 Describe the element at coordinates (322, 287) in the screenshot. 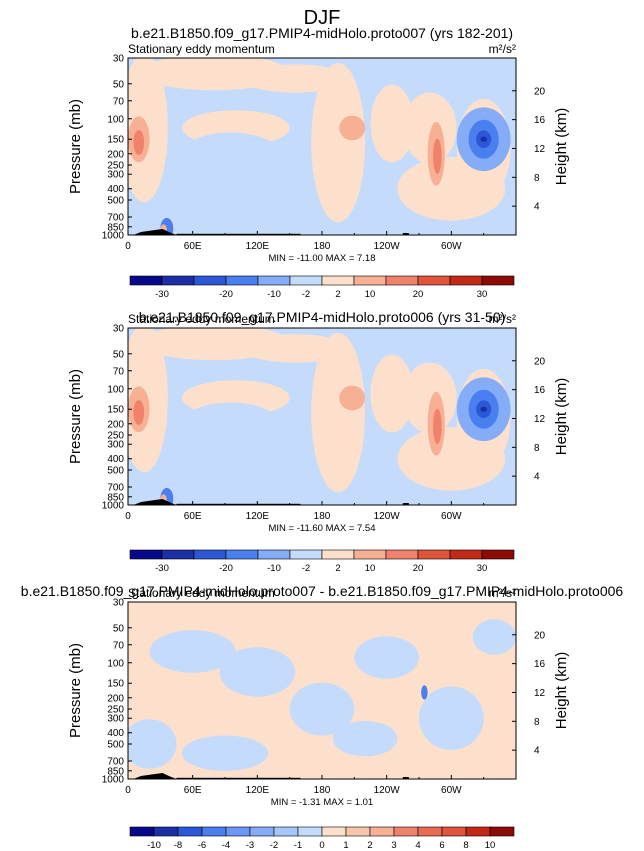

I see `colorbar: -30 -20 -10 -2 2 10 20 30` at that location.